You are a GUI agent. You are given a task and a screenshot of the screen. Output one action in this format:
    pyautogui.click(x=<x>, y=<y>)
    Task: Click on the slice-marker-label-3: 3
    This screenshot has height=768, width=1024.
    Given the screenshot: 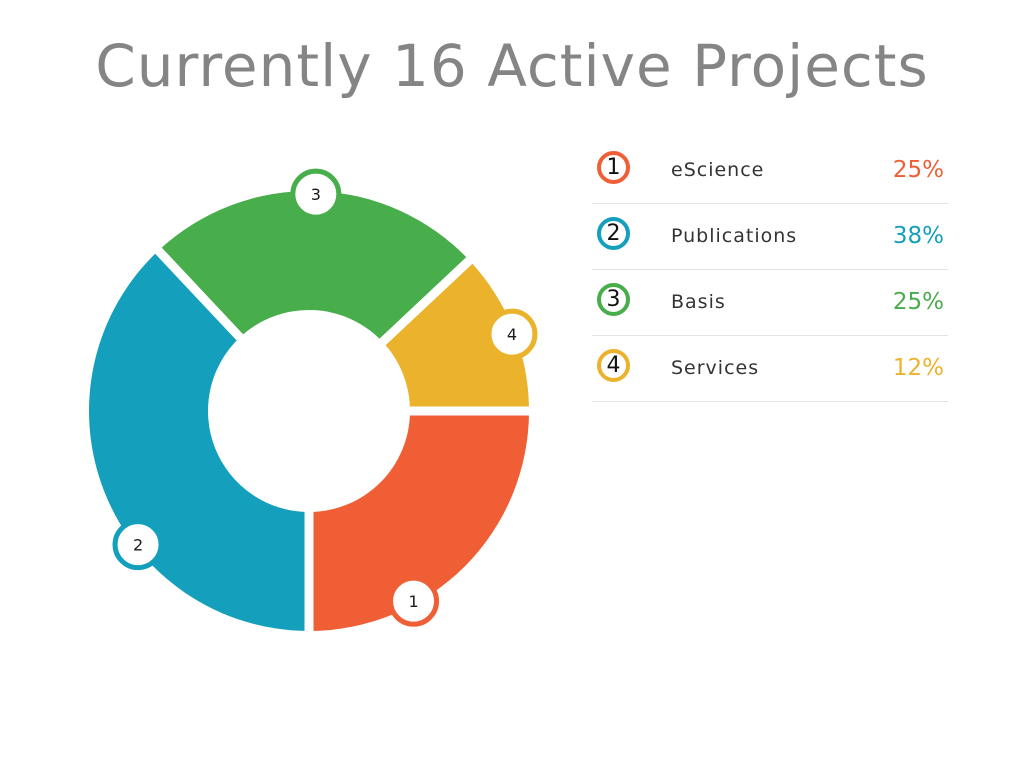 What is the action you would take?
    pyautogui.click(x=316, y=194)
    